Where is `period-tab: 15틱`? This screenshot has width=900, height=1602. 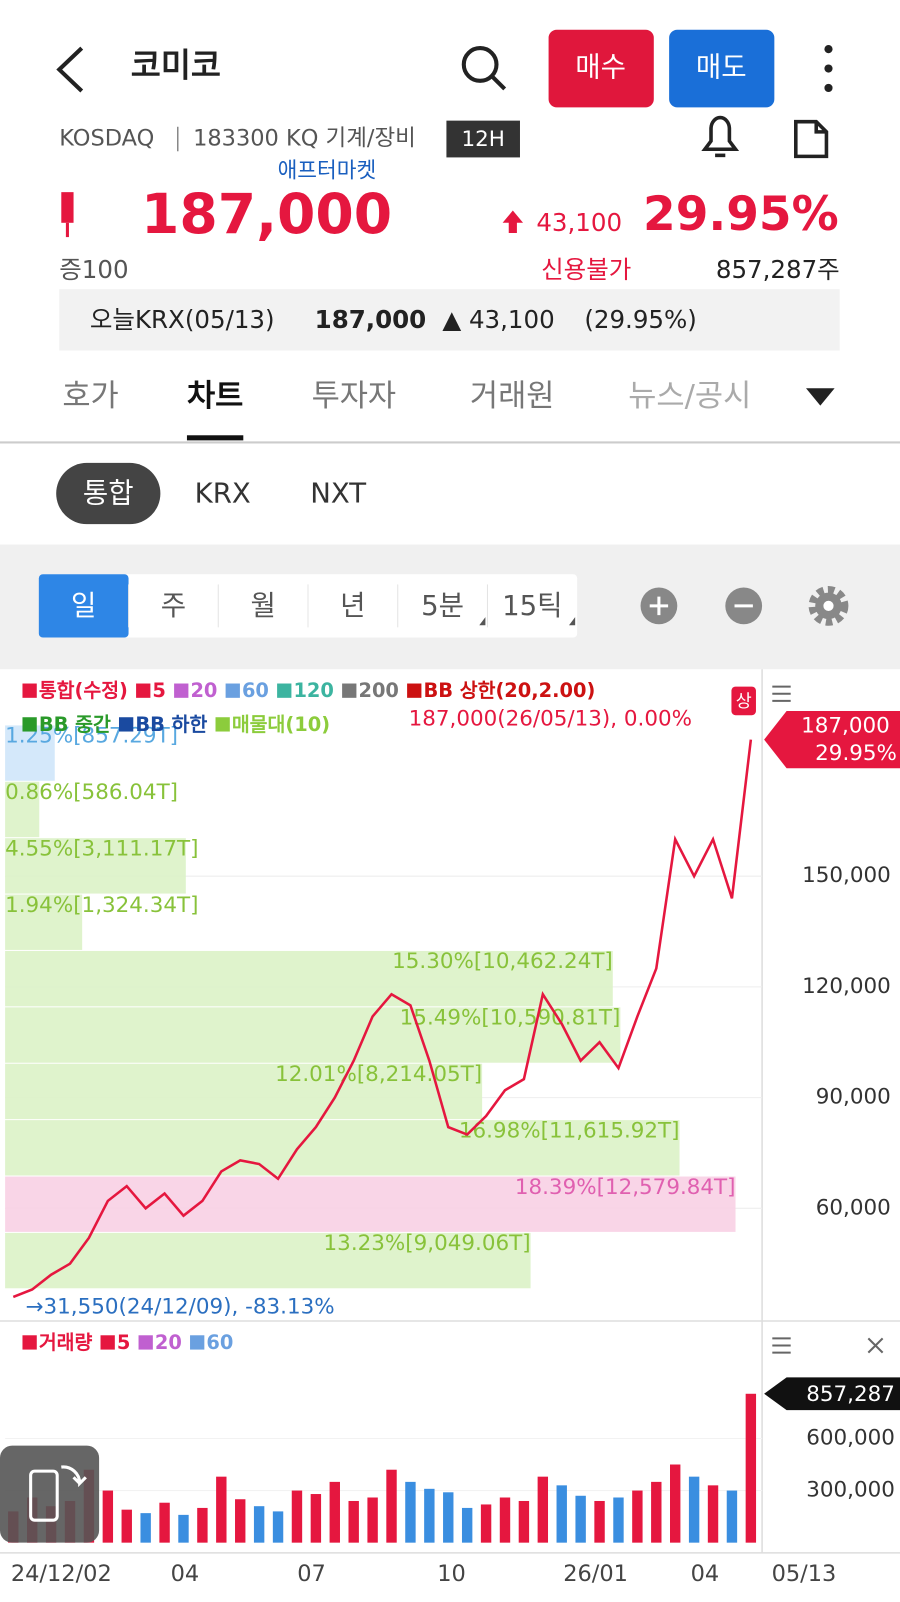 period-tab: 15틱 is located at coordinates (532, 605).